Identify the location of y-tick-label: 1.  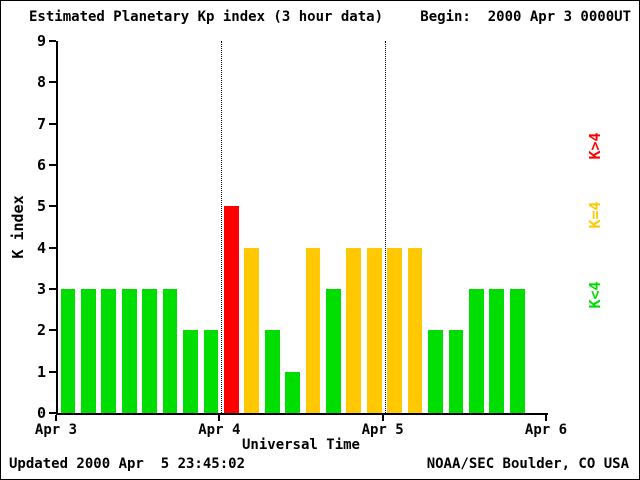
(41, 371).